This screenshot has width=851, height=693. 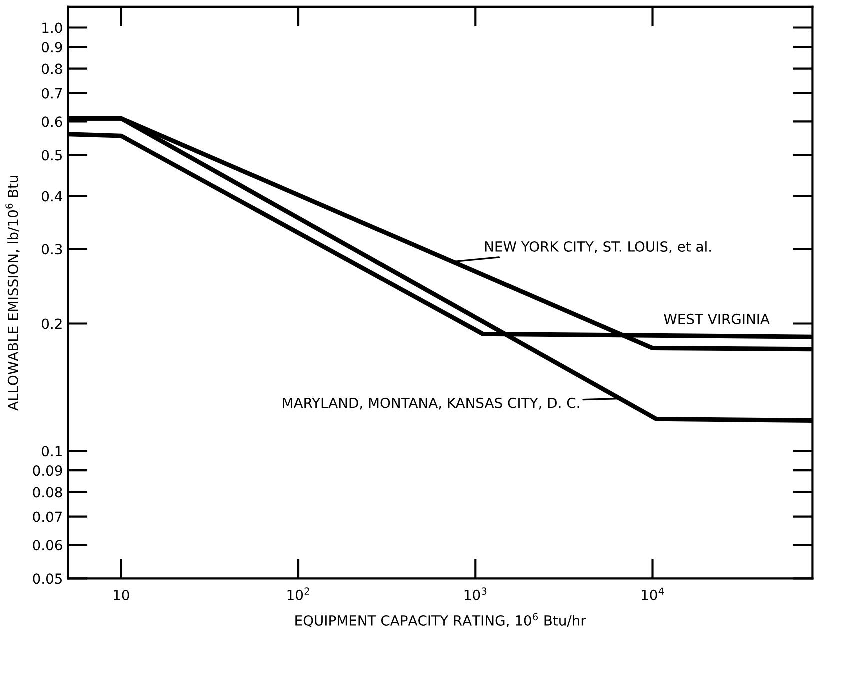 I want to click on y-tick-label: 0.3, so click(x=52, y=249).